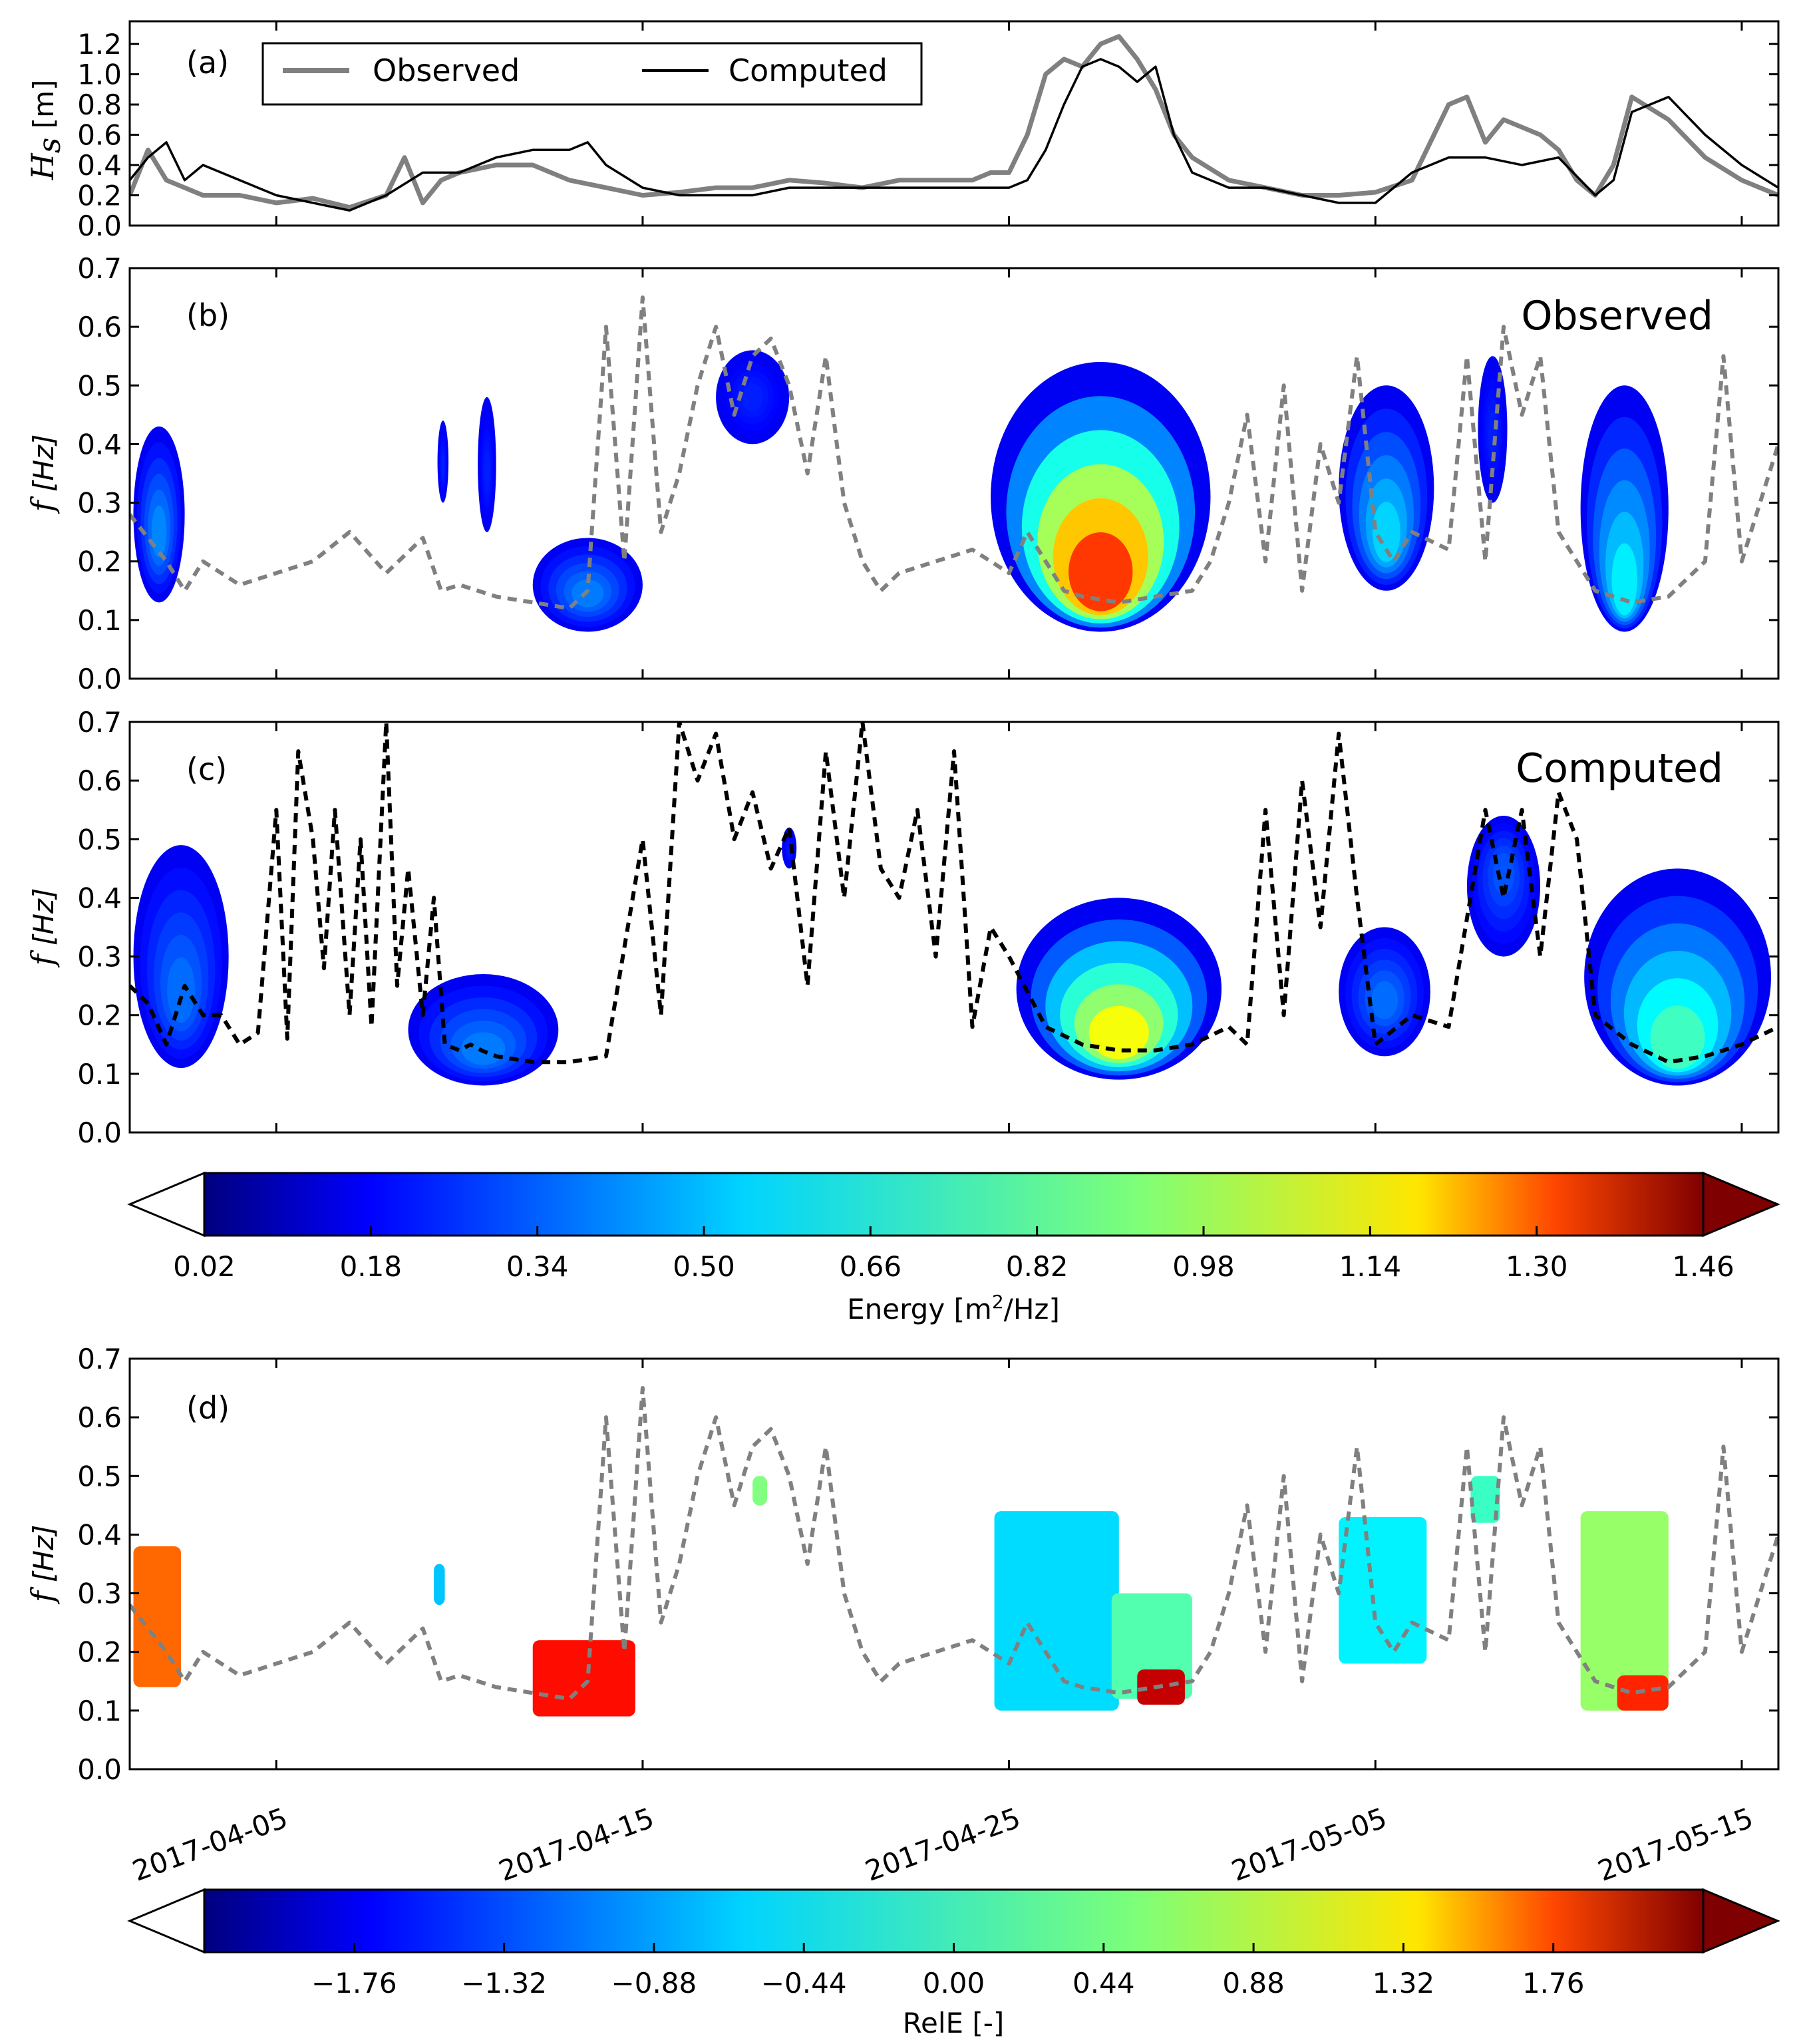 The image size is (1803, 2044). I want to click on panel-a-label: (a), so click(207, 63).